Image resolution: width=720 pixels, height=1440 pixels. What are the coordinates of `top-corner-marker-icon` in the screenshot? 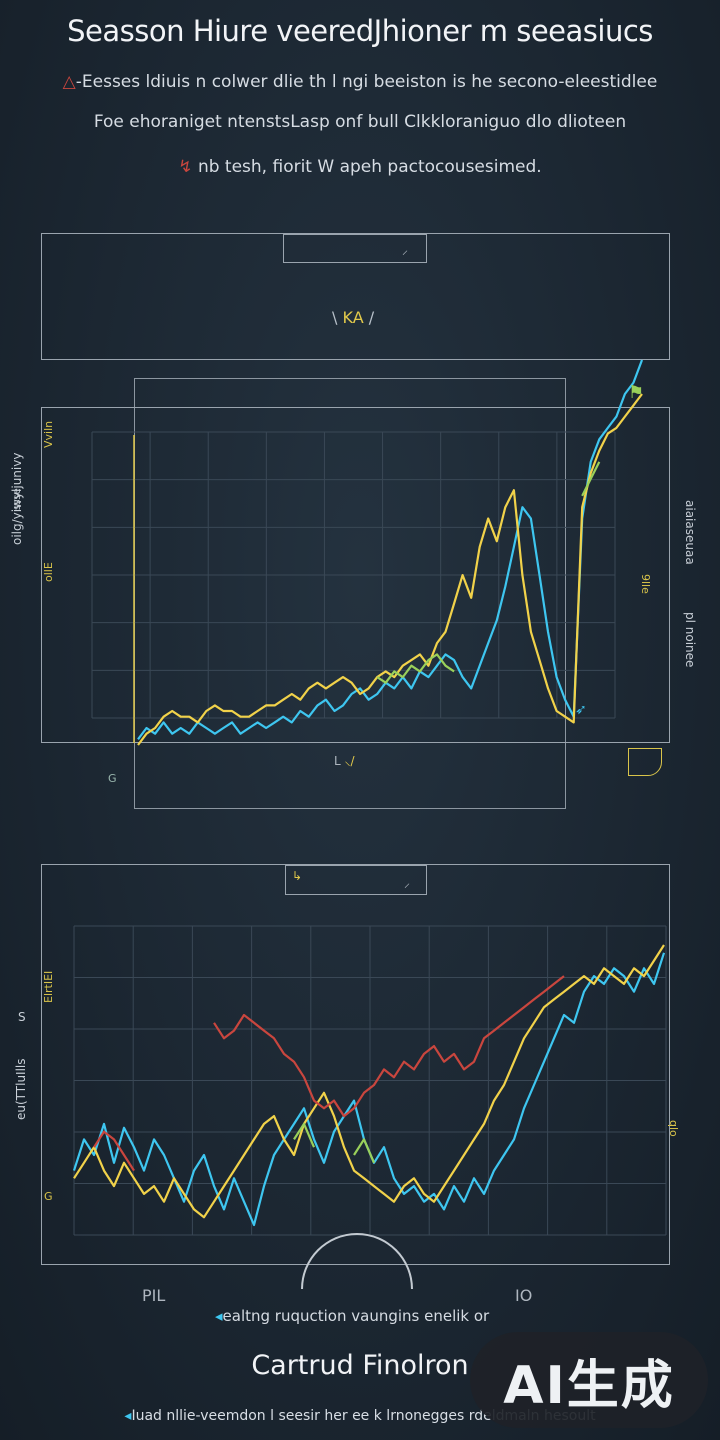 It's located at (645, 762).